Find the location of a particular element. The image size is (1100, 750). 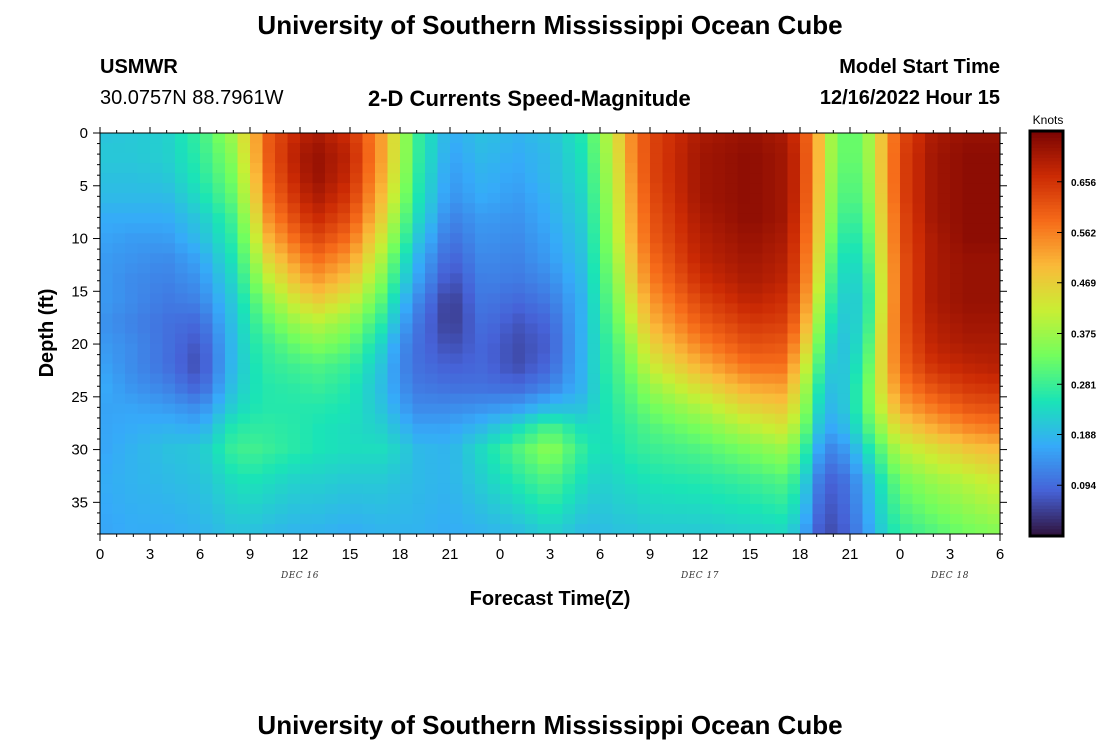

y-tick-label: 0 is located at coordinates (84, 133).